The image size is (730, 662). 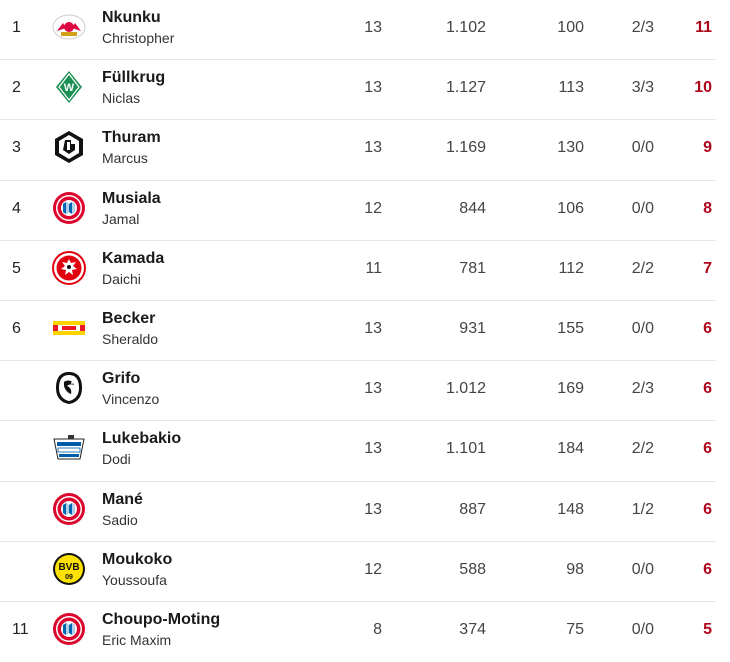 I want to click on goals: 7, so click(x=707, y=268).